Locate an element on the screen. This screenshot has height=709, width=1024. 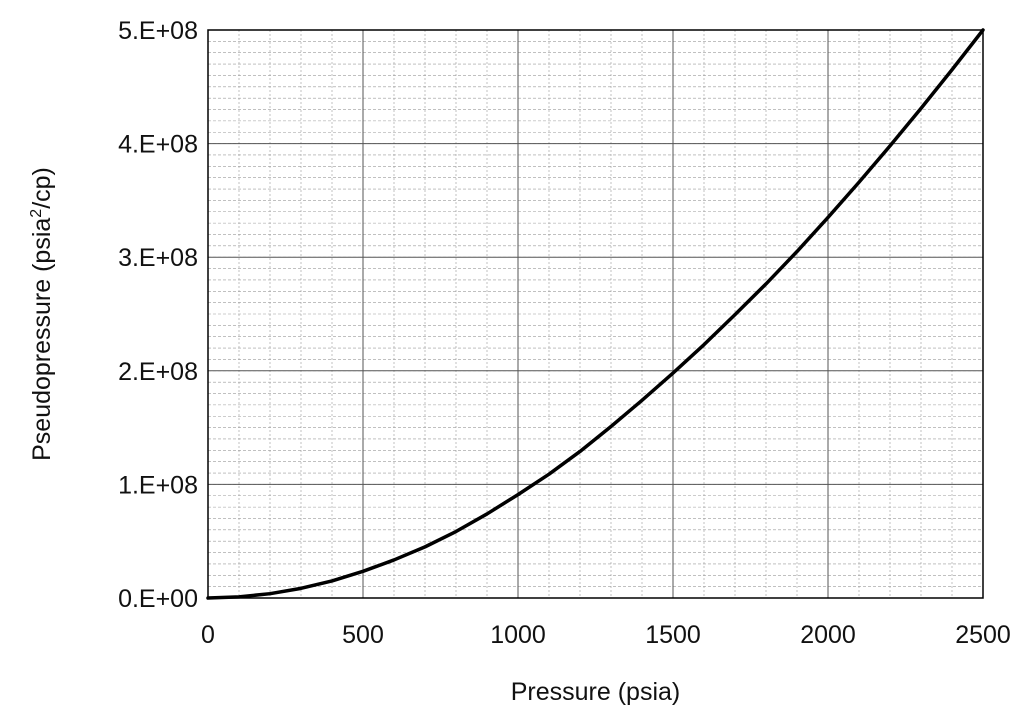
x-tick-label: 0 is located at coordinates (208, 635).